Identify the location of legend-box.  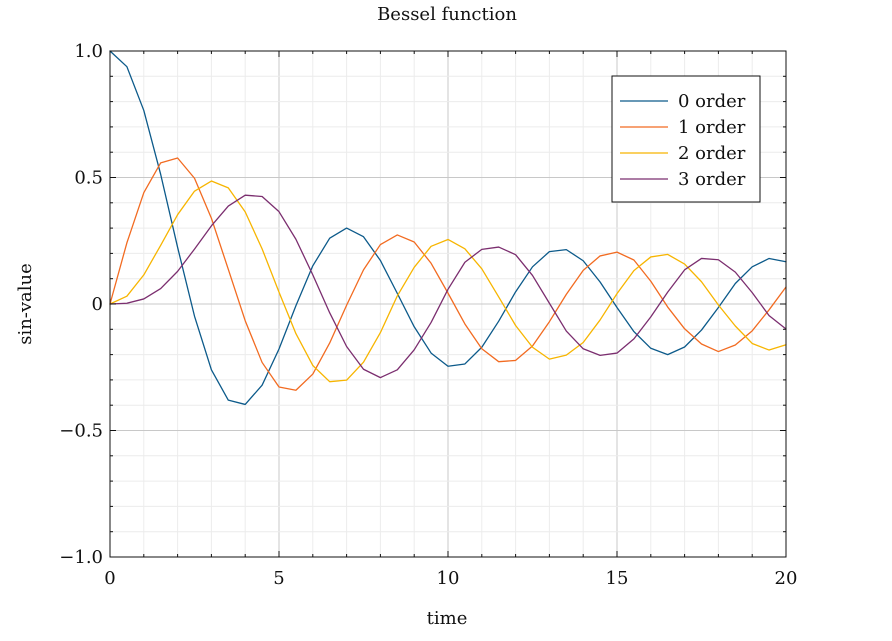
(686, 139).